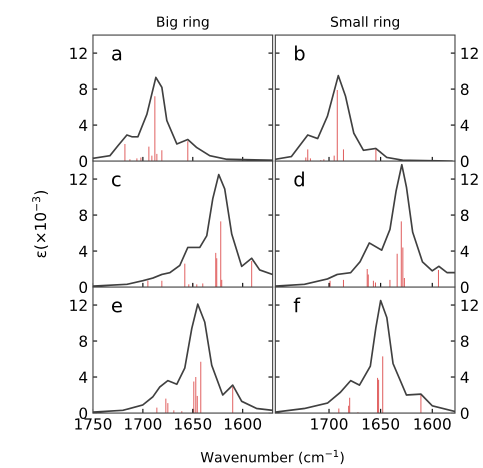  What do you see at coordinates (93, 424) in the screenshot?
I see `x-tick-label: 1750` at bounding box center [93, 424].